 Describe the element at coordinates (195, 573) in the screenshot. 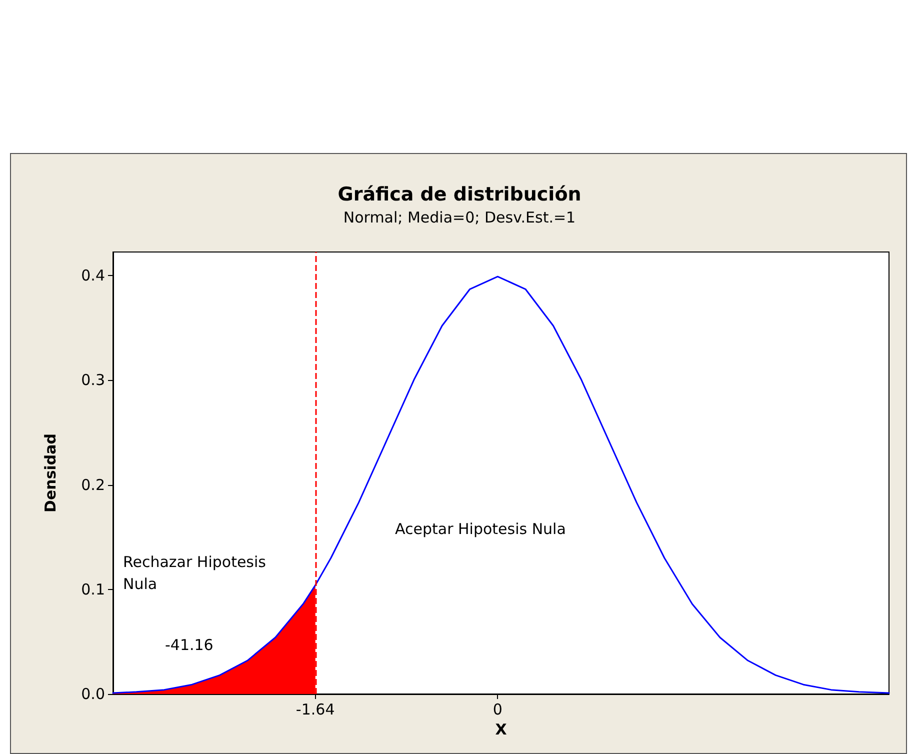

I see `annotation: Rechazar Hipotesis Nula` at that location.